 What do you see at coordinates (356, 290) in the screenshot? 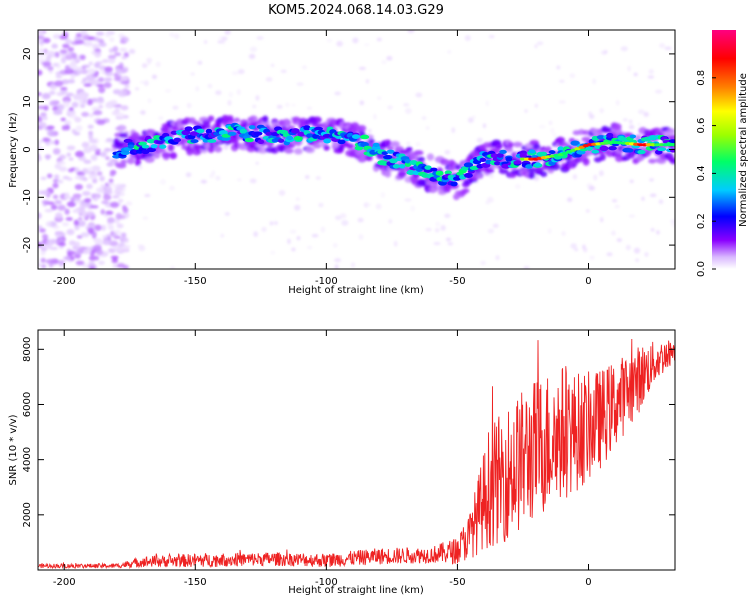
I see `spectrogram-x-axis-label: Height of straight line (km)` at bounding box center [356, 290].